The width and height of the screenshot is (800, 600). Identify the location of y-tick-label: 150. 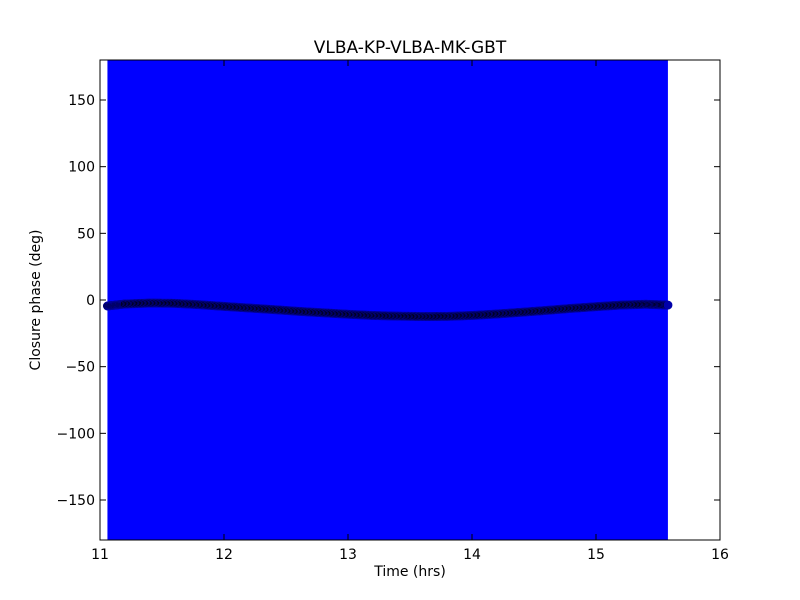
(81, 101).